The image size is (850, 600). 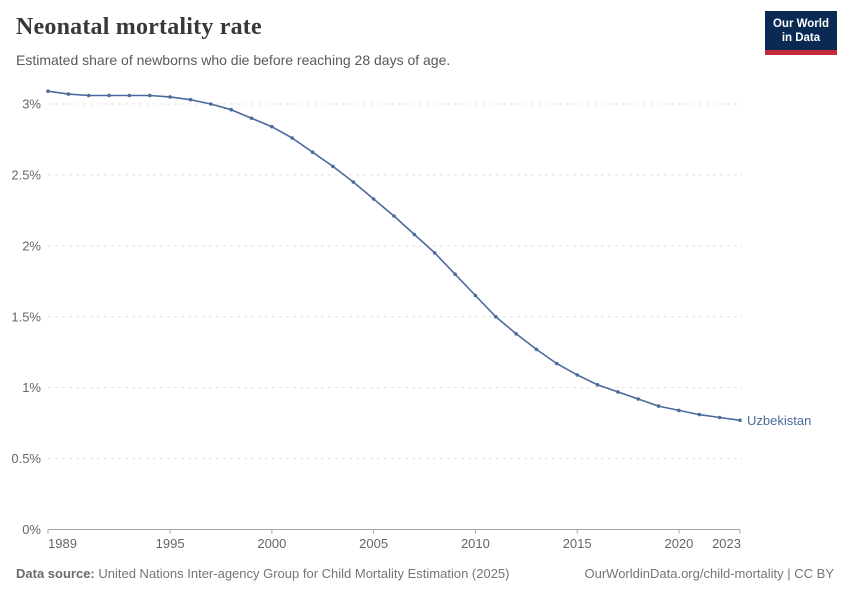 What do you see at coordinates (31, 104) in the screenshot?
I see `y-axis-tick-label: 3%` at bounding box center [31, 104].